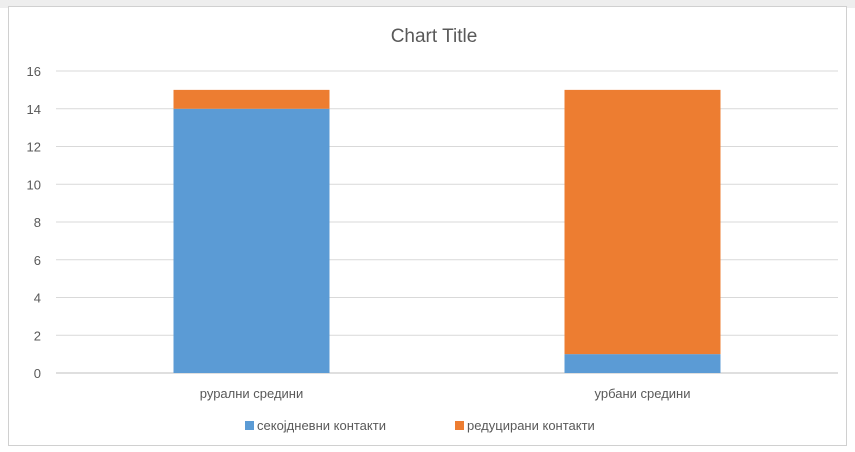  Describe the element at coordinates (37, 260) in the screenshot. I see `y-tick-label: 6` at that location.